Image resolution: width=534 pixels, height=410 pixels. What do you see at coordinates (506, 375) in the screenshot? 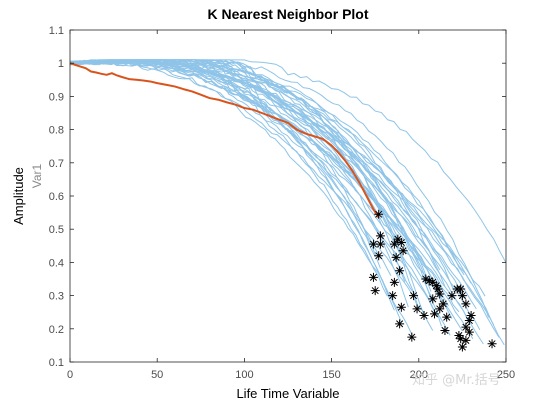
I see `x-tick-label: 250` at bounding box center [506, 375].